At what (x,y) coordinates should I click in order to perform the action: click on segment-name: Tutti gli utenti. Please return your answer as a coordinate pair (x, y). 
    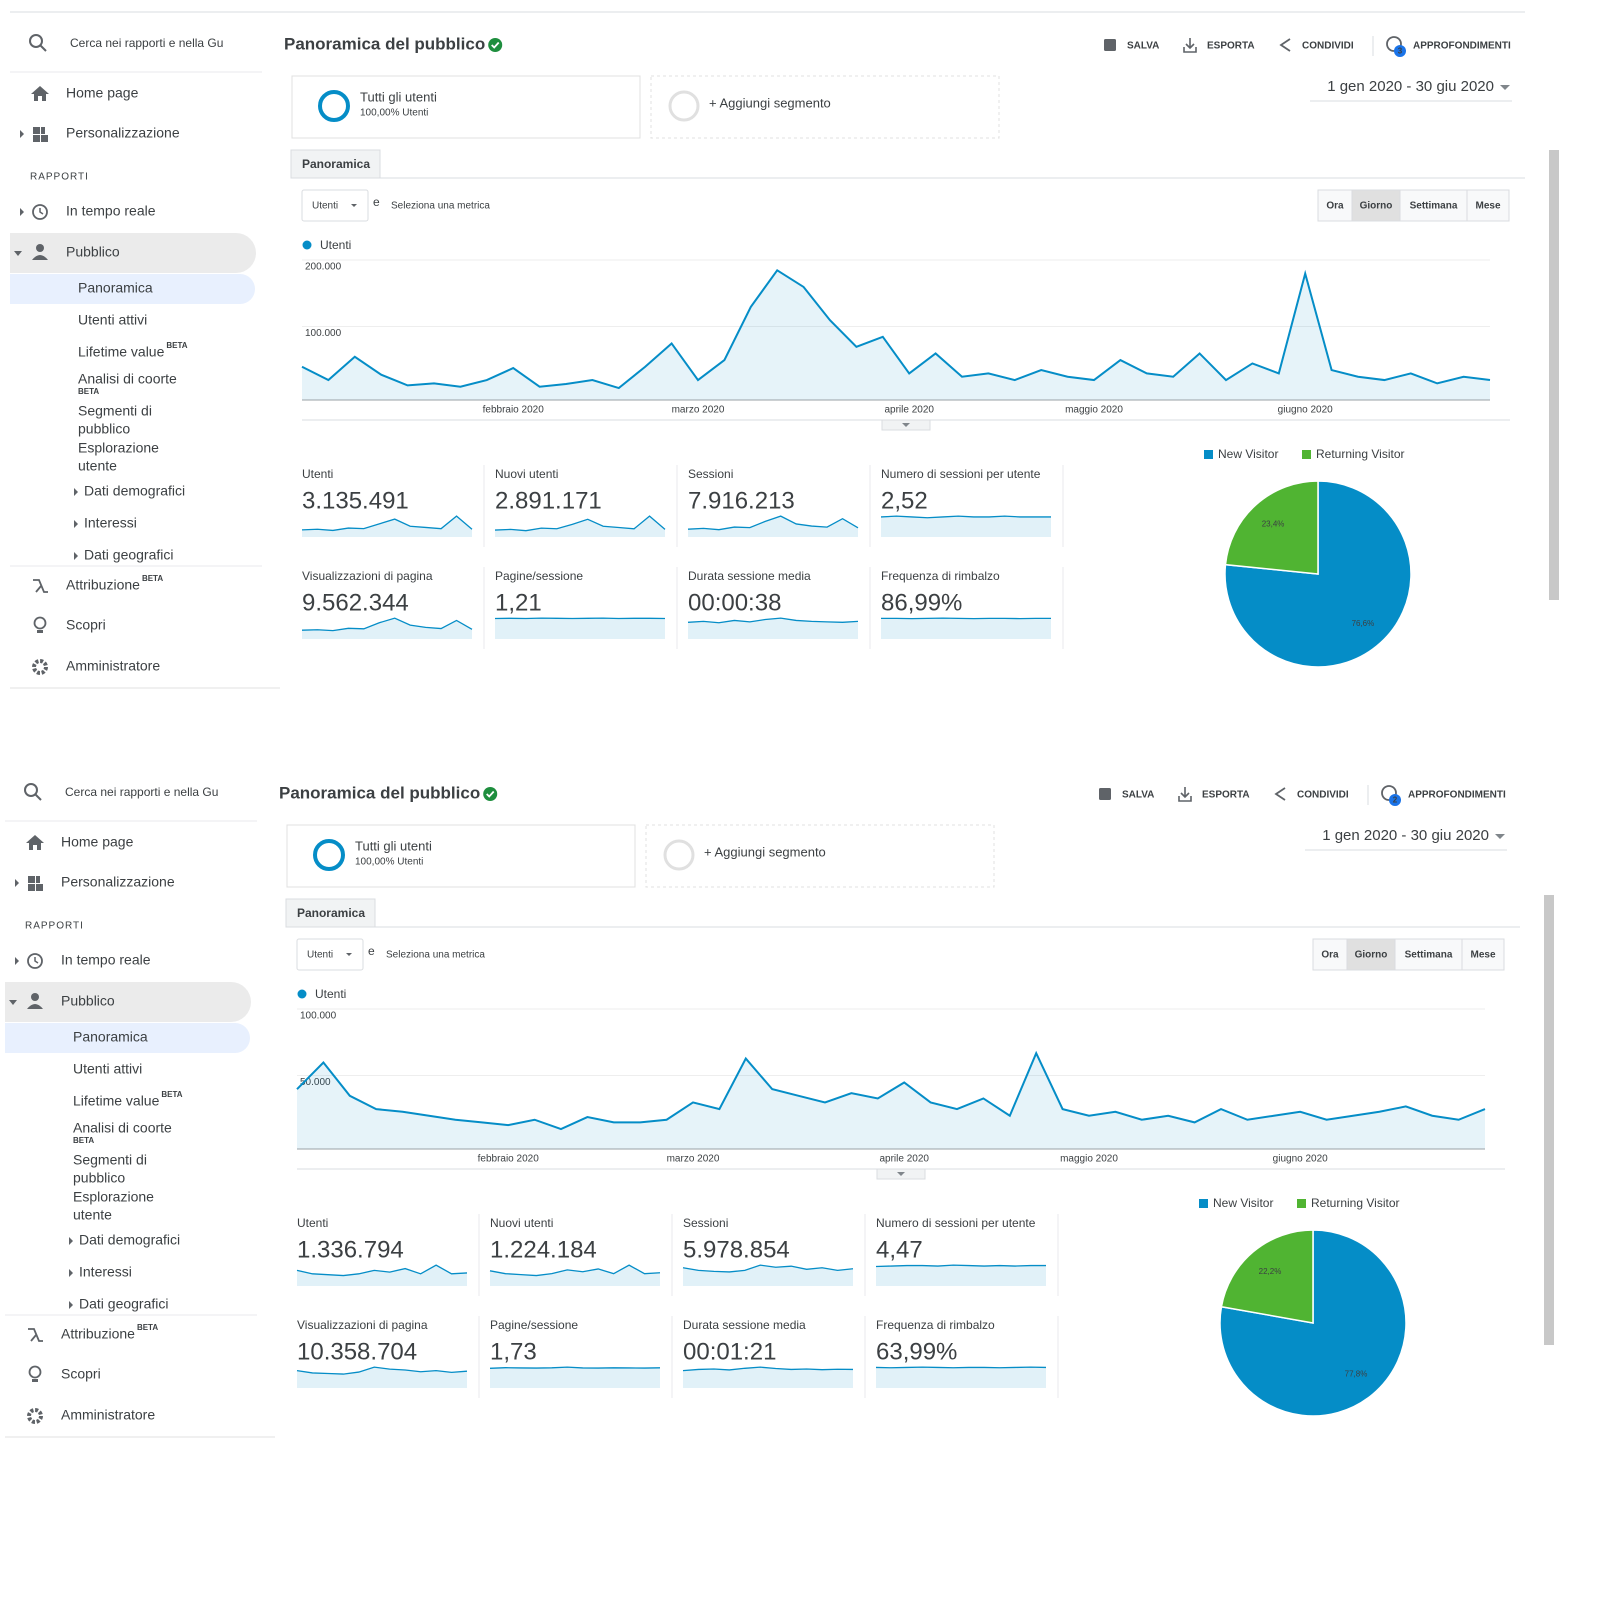
    Looking at the image, I should click on (393, 845).